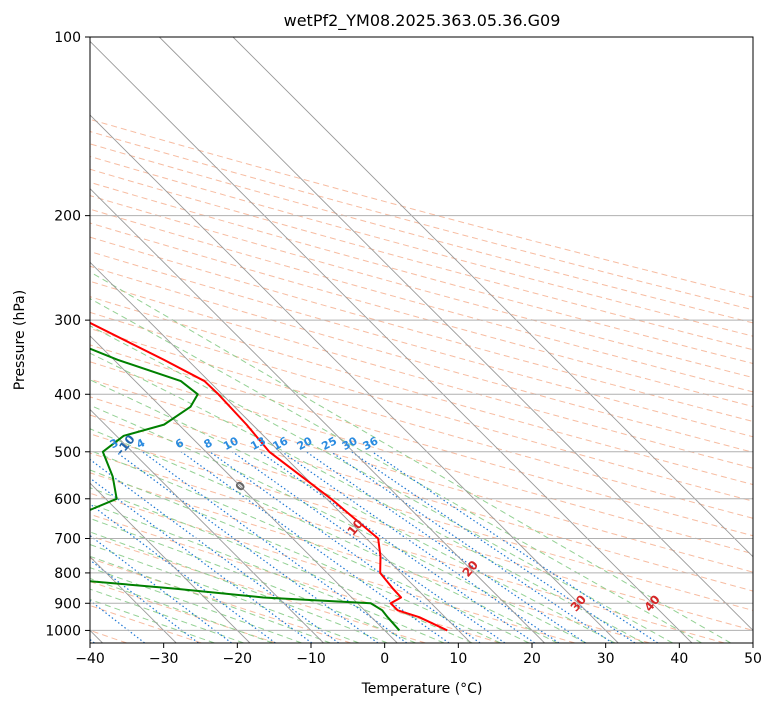  Describe the element at coordinates (67, 574) in the screenshot. I see `y-tick-label: 800` at that location.